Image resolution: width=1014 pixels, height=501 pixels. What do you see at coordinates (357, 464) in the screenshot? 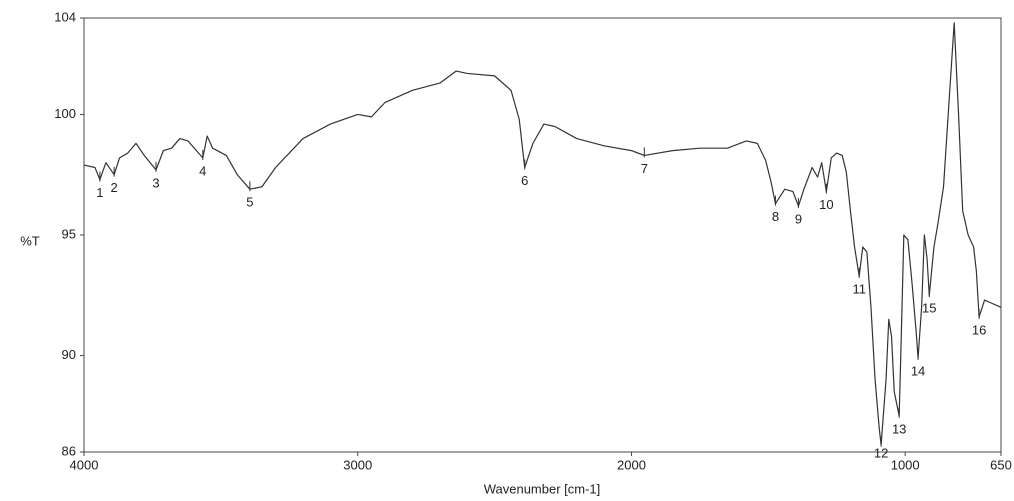
I see `x-tick-label: 3000` at bounding box center [357, 464].